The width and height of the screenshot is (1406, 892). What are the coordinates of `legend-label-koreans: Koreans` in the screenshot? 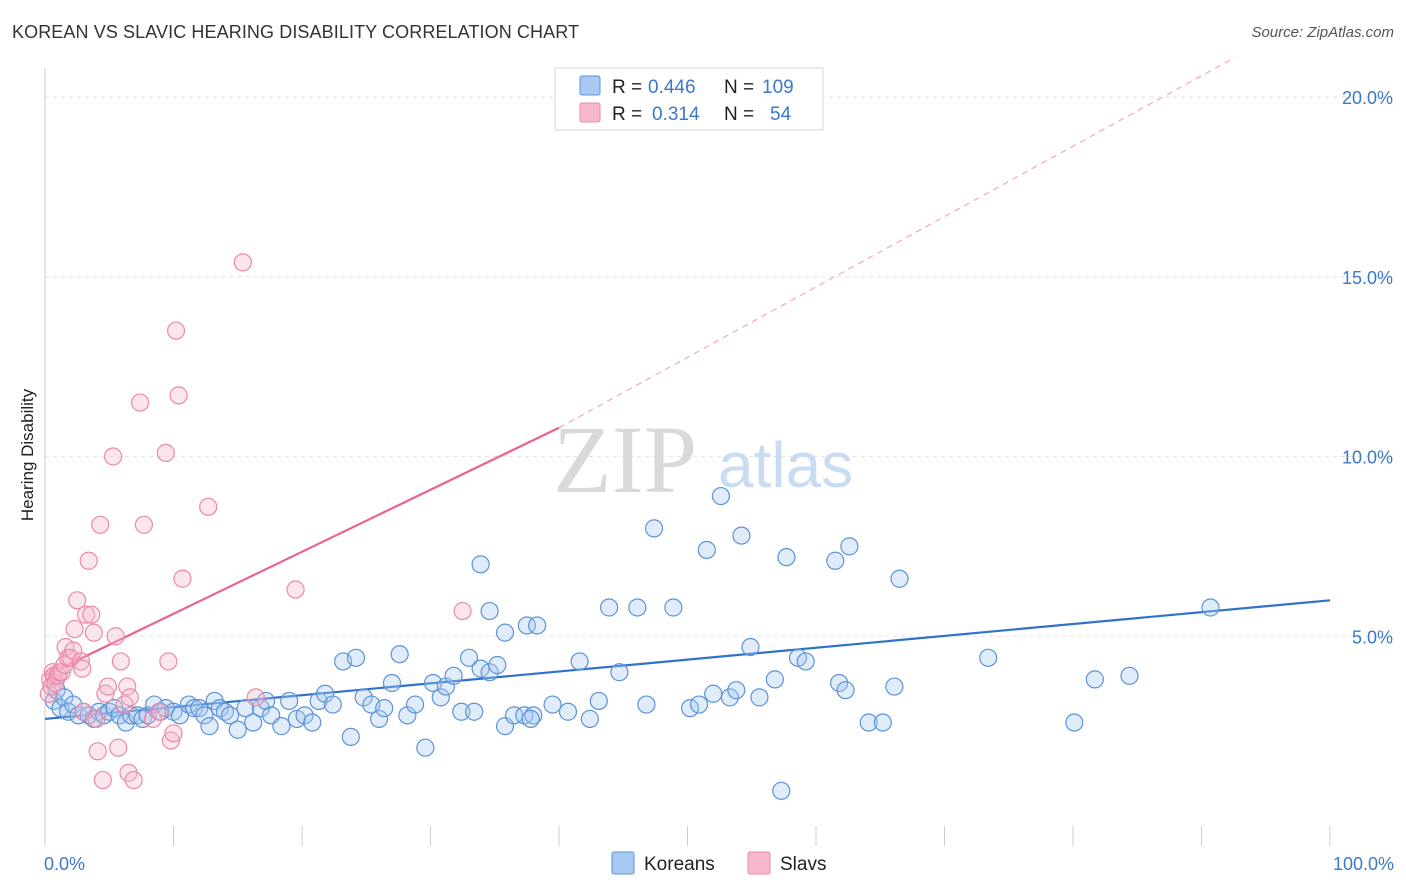 It's located at (679, 864).